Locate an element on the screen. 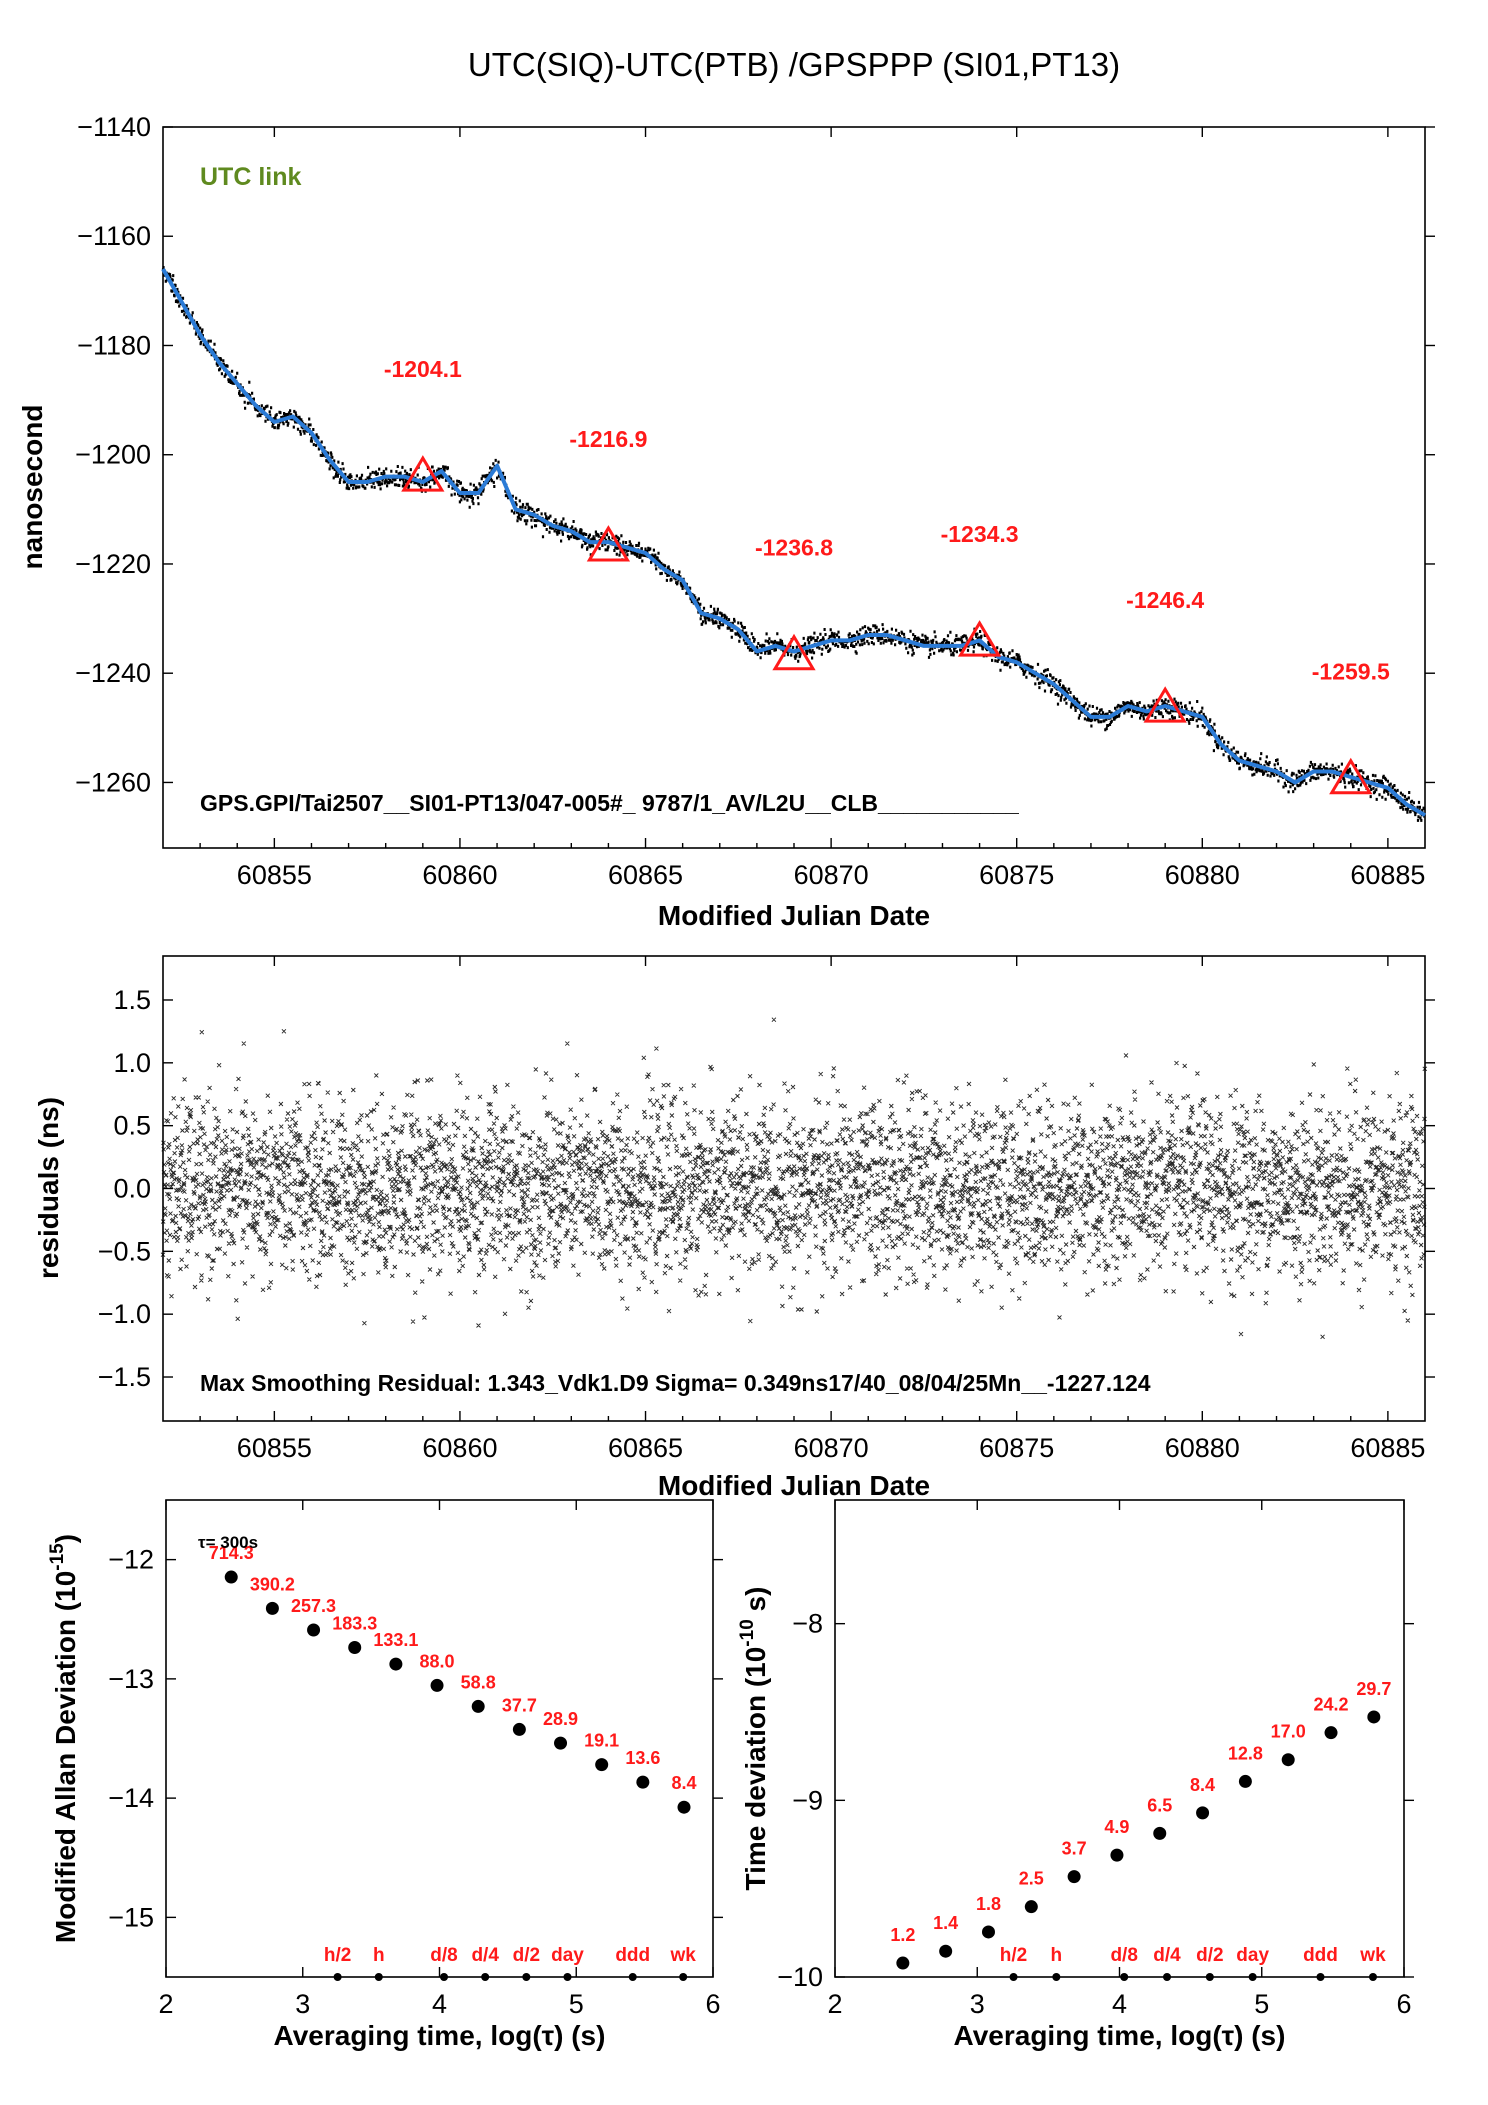 The width and height of the screenshot is (1488, 2105). deviation-value-label: 3.7 is located at coordinates (1074, 1849).